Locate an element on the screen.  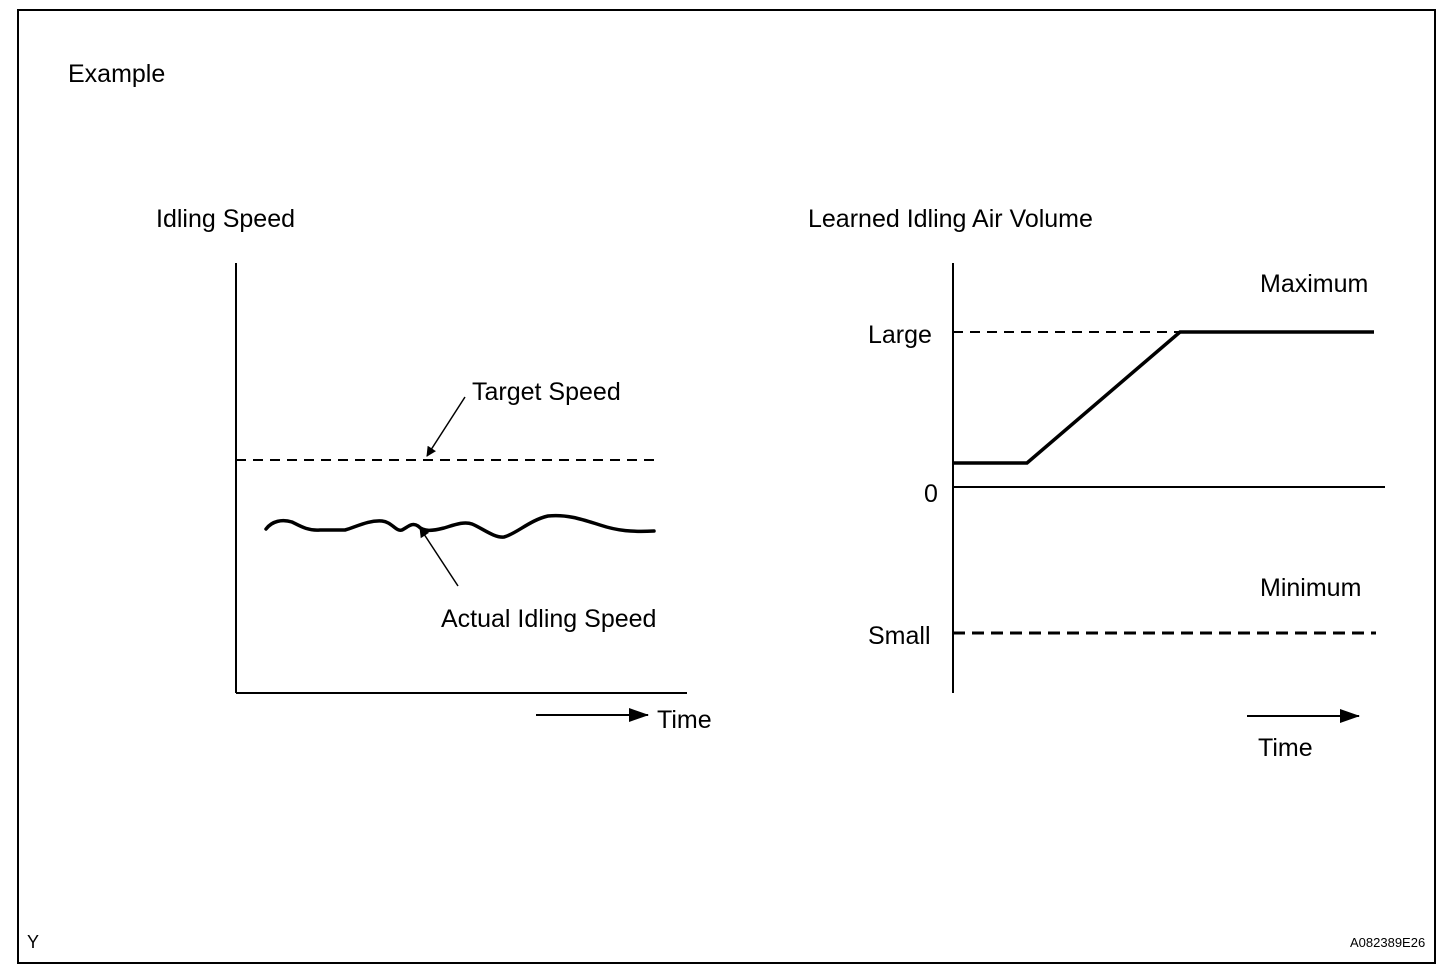
large-label: Large is located at coordinates (900, 335).